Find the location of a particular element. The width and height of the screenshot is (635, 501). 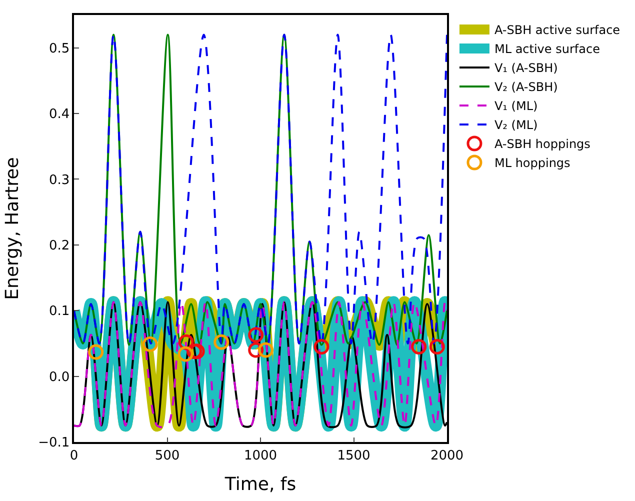

legend-label: V₂ (ML) is located at coordinates (516, 125).